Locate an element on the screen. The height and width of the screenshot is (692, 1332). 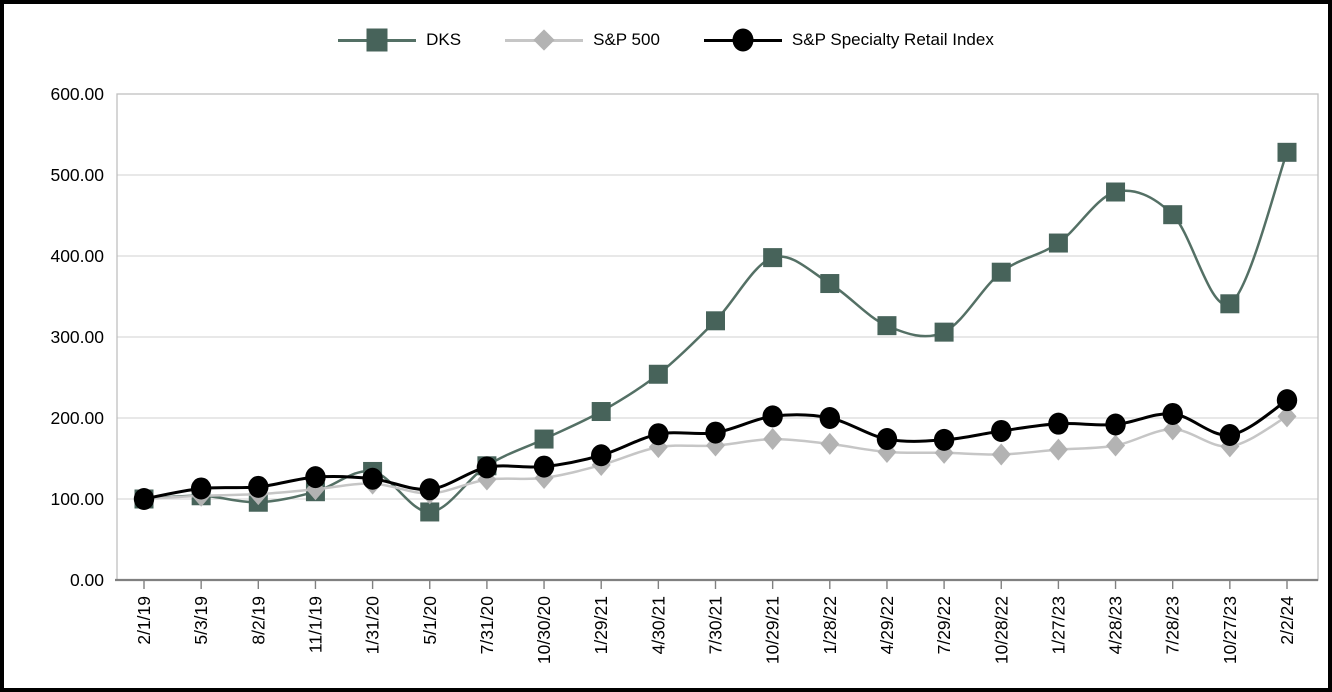
y-axis-label: 400.00 is located at coordinates (77, 256).